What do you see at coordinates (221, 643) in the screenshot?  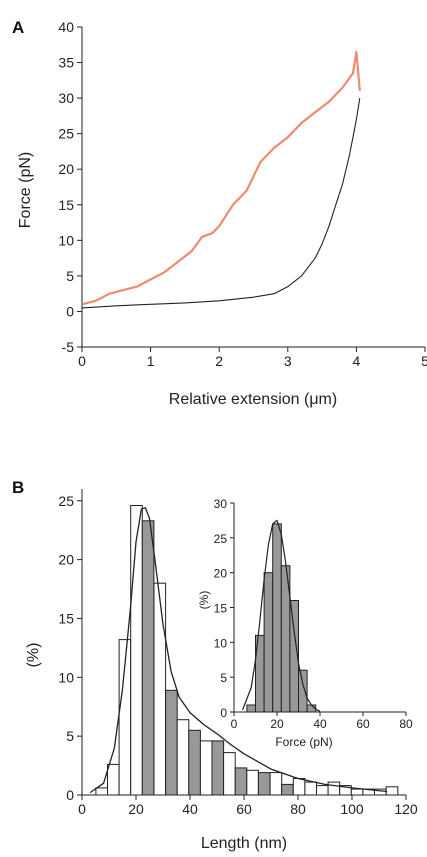 I see `inset-y-tick-label: 10` at bounding box center [221, 643].